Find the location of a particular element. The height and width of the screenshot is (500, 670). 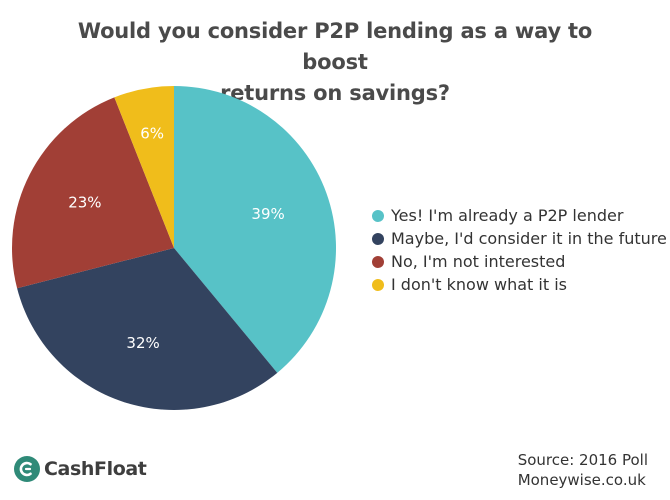

legend-label-yes: Yes! I'm already a P2P lender is located at coordinates (507, 215).